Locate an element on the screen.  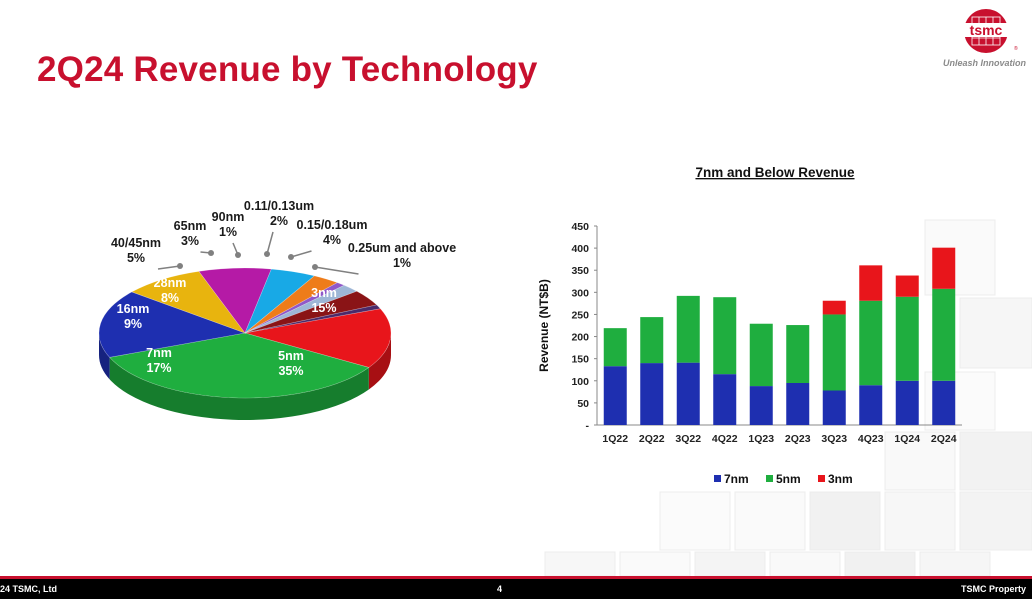
x-tick-label: 3Q22 is located at coordinates (688, 439).